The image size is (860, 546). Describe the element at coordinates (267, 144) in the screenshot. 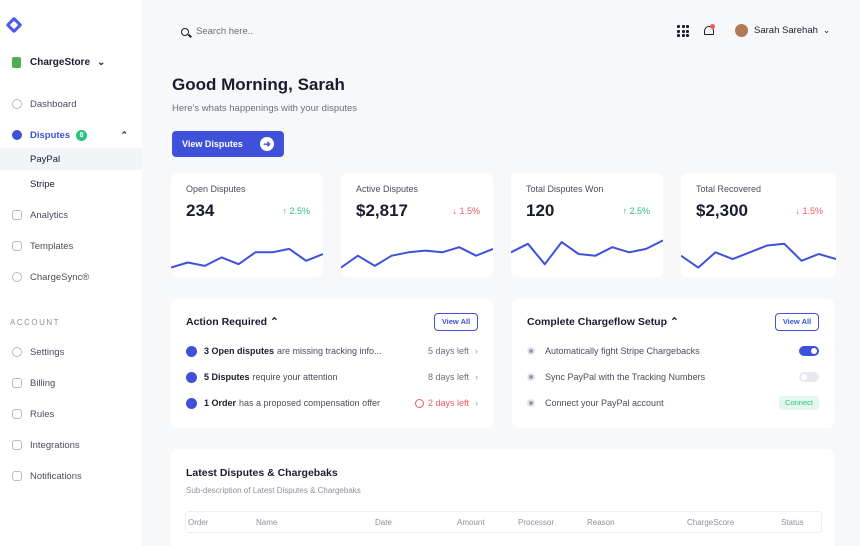

I see `arrow-right-icon: ➜` at that location.